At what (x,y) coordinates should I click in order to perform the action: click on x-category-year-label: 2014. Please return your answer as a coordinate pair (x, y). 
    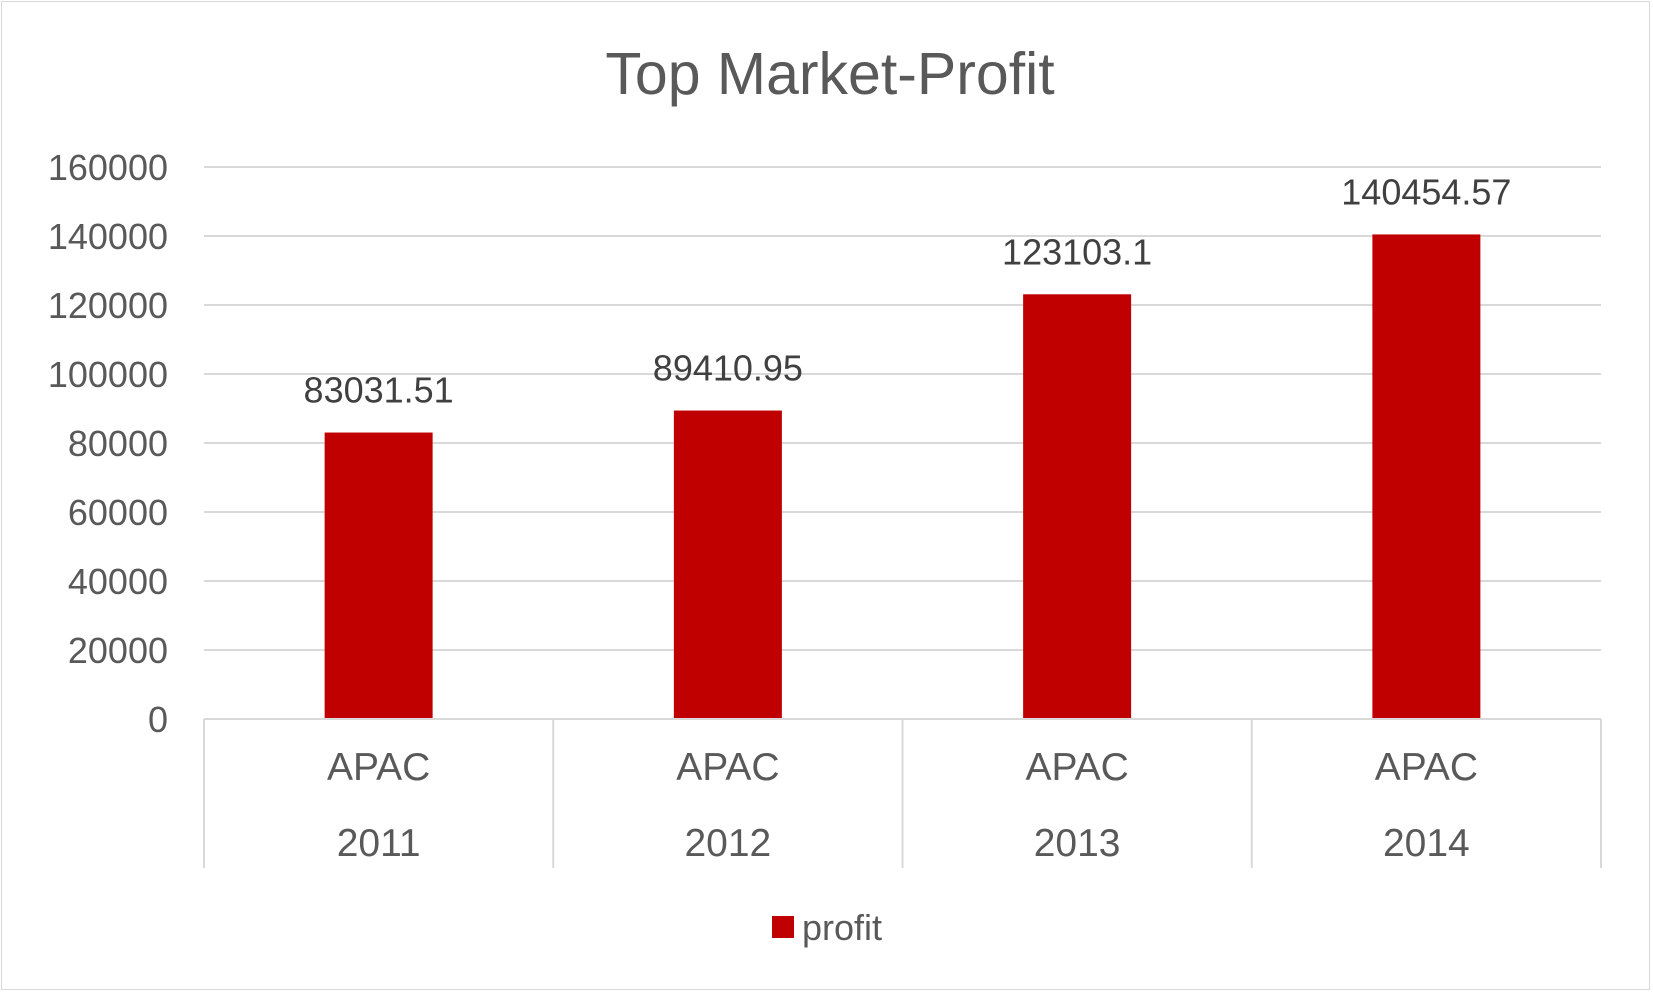
    Looking at the image, I should click on (1426, 843).